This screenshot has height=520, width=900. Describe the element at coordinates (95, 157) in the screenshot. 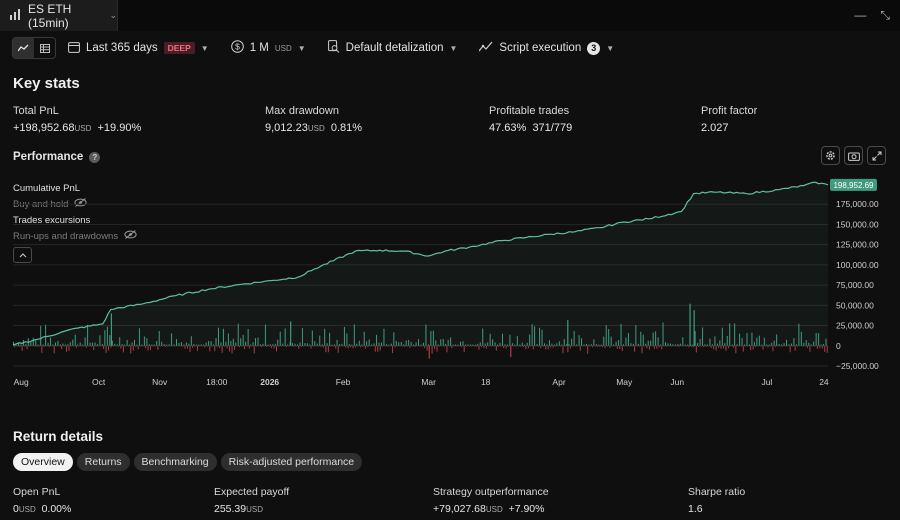

I see `help-icon: ?` at that location.